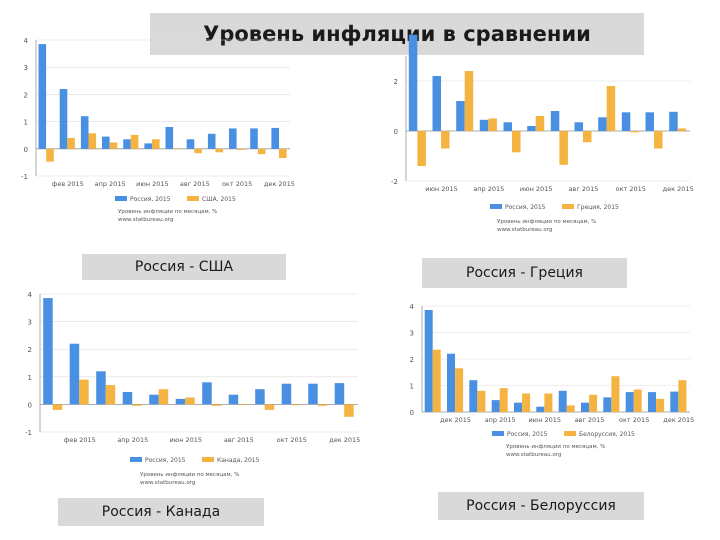  What do you see at coordinates (68, 184) in the screenshot?
I see `x-tick-label: фев 2015` at bounding box center [68, 184].